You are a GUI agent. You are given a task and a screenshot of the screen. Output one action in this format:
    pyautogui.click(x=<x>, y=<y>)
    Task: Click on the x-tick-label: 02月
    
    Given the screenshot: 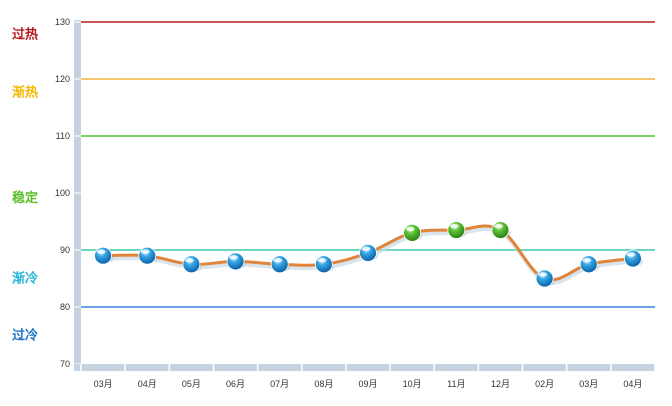 What is the action you would take?
    pyautogui.click(x=544, y=384)
    